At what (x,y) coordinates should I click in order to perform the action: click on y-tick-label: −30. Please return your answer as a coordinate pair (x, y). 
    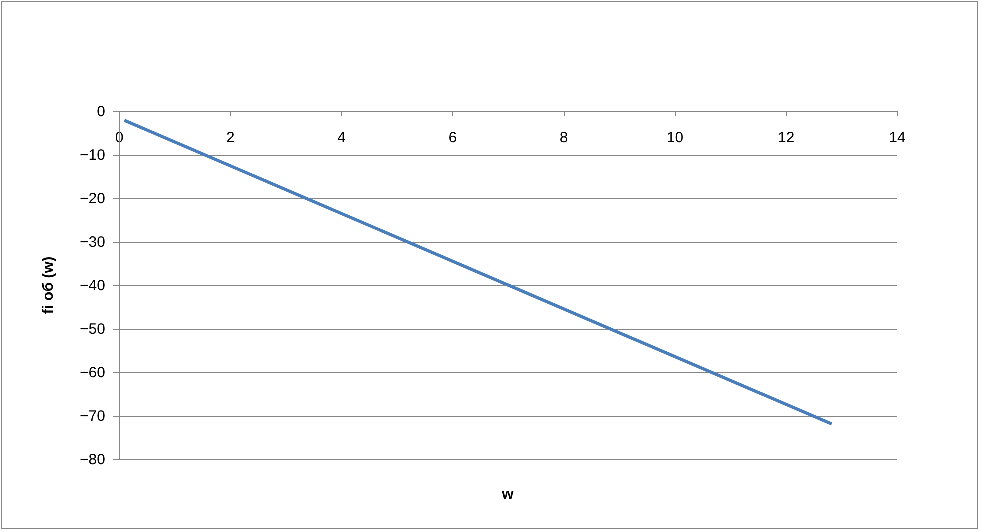
    Looking at the image, I should click on (93, 242).